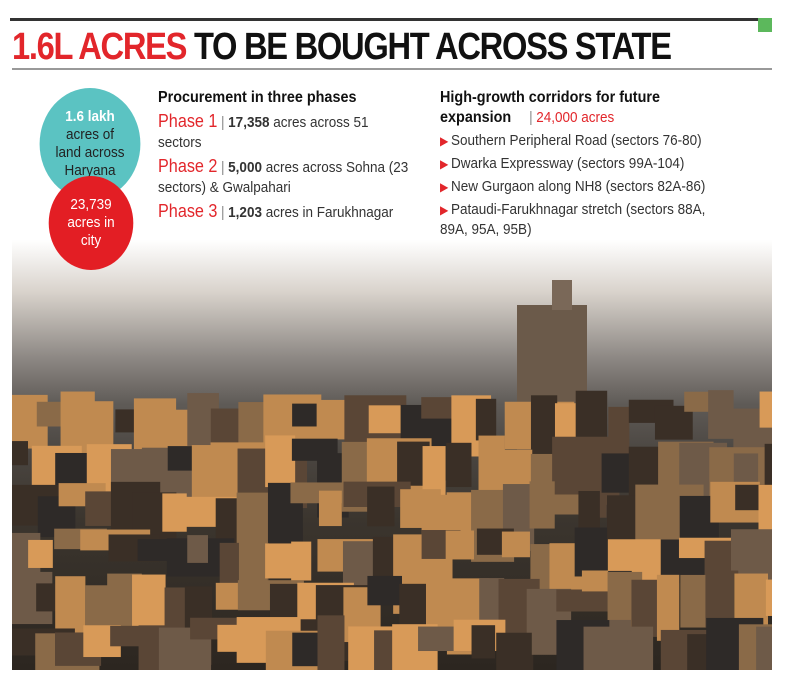  Describe the element at coordinates (245, 167) in the screenshot. I see `phase-value: 5,000` at that location.